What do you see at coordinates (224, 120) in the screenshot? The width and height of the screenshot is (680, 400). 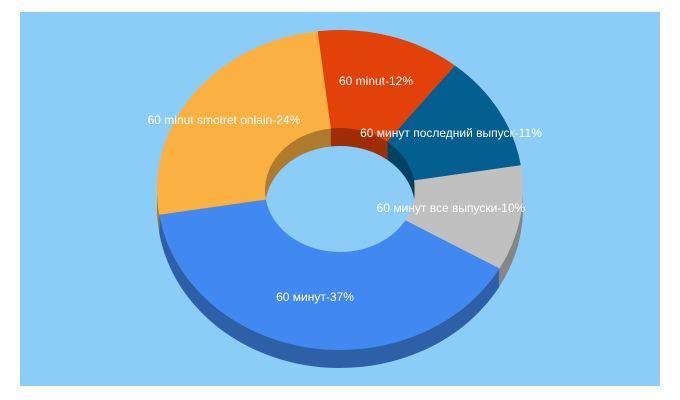 I see `data-label: 60 minut smotret onlain-24%` at bounding box center [224, 120].